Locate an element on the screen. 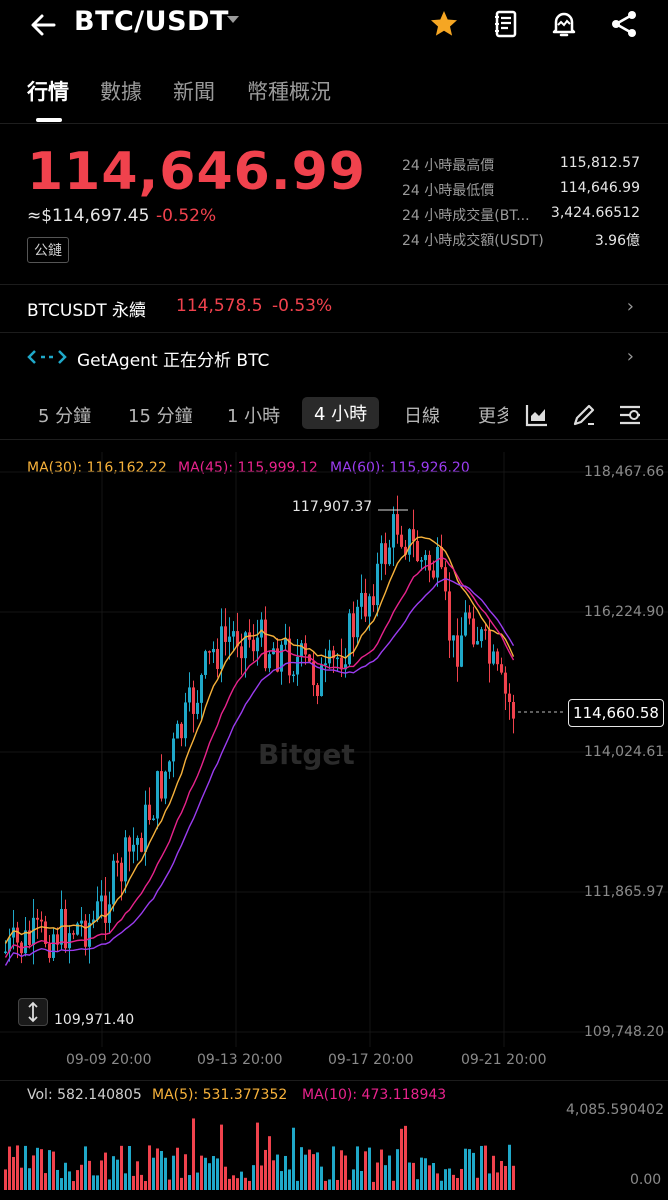 Image resolution: width=668 pixels, height=1200 pixels. alert-bell-icon is located at coordinates (564, 24).